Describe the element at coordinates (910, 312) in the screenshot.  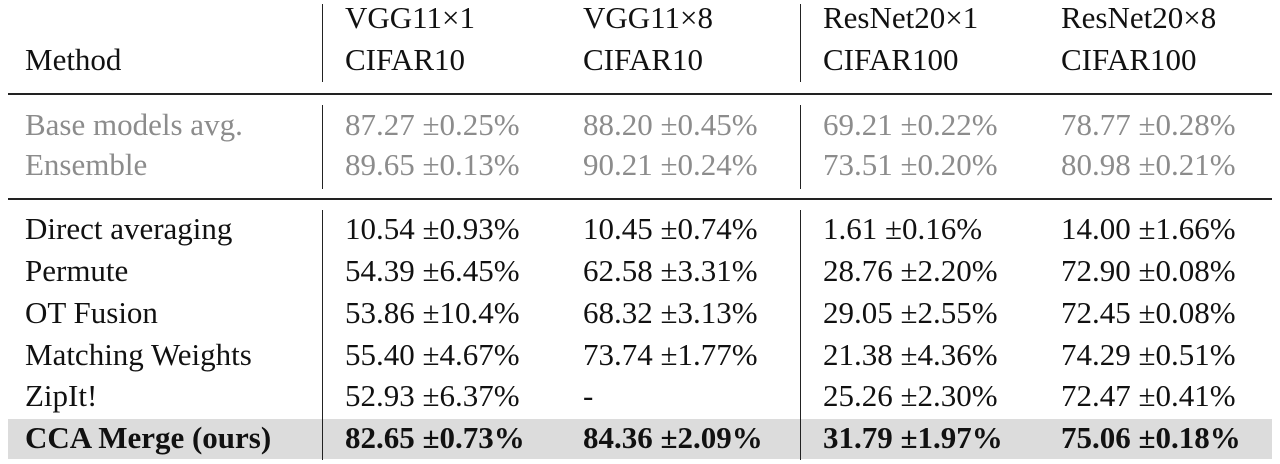
I see `table-cell: 29.05 ±2.55%` at that location.